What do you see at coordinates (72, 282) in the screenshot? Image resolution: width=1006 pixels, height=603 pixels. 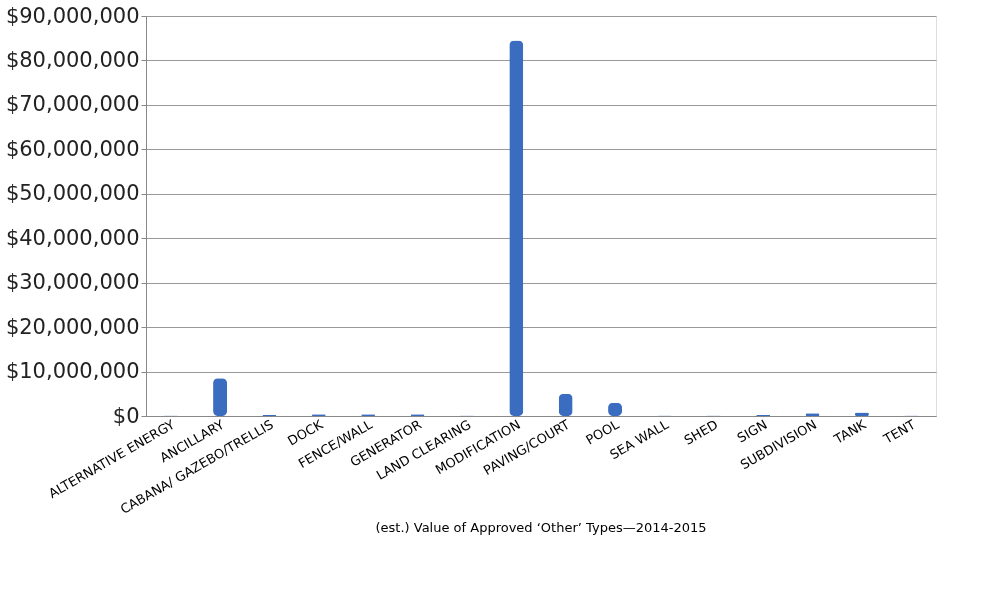 I see `y-tick-label: $30,000,000` at bounding box center [72, 282].